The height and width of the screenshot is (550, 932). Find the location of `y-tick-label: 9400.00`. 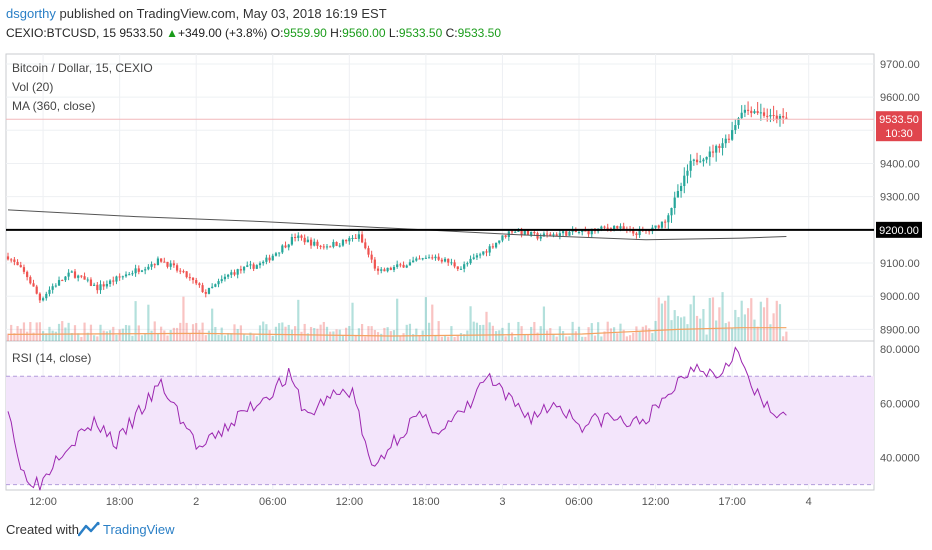

y-tick-label: 9400.00 is located at coordinates (900, 164).